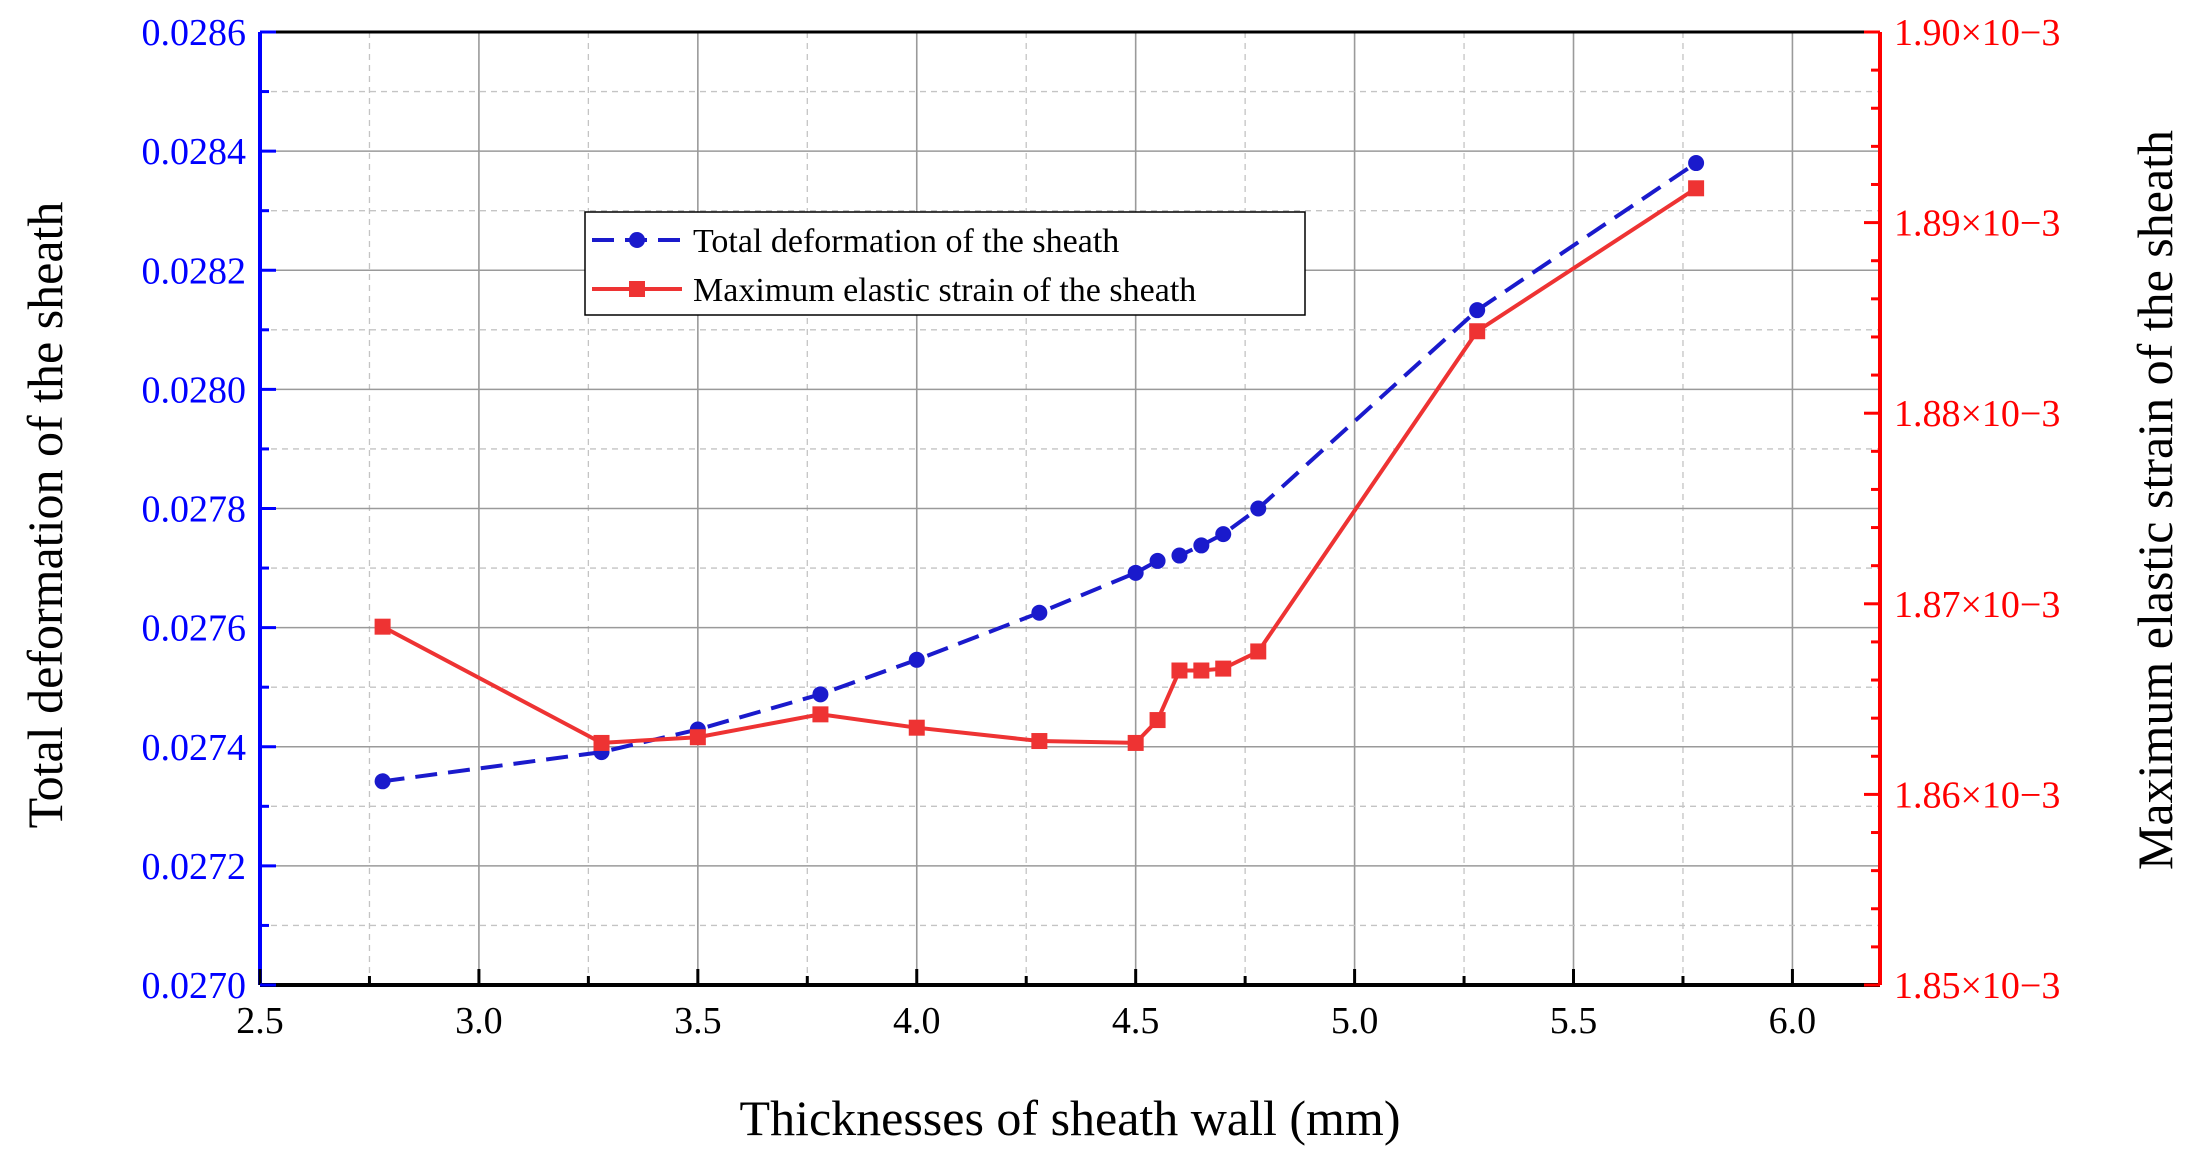  Describe the element at coordinates (637, 240) in the screenshot. I see `legend-marker-deformation` at that location.